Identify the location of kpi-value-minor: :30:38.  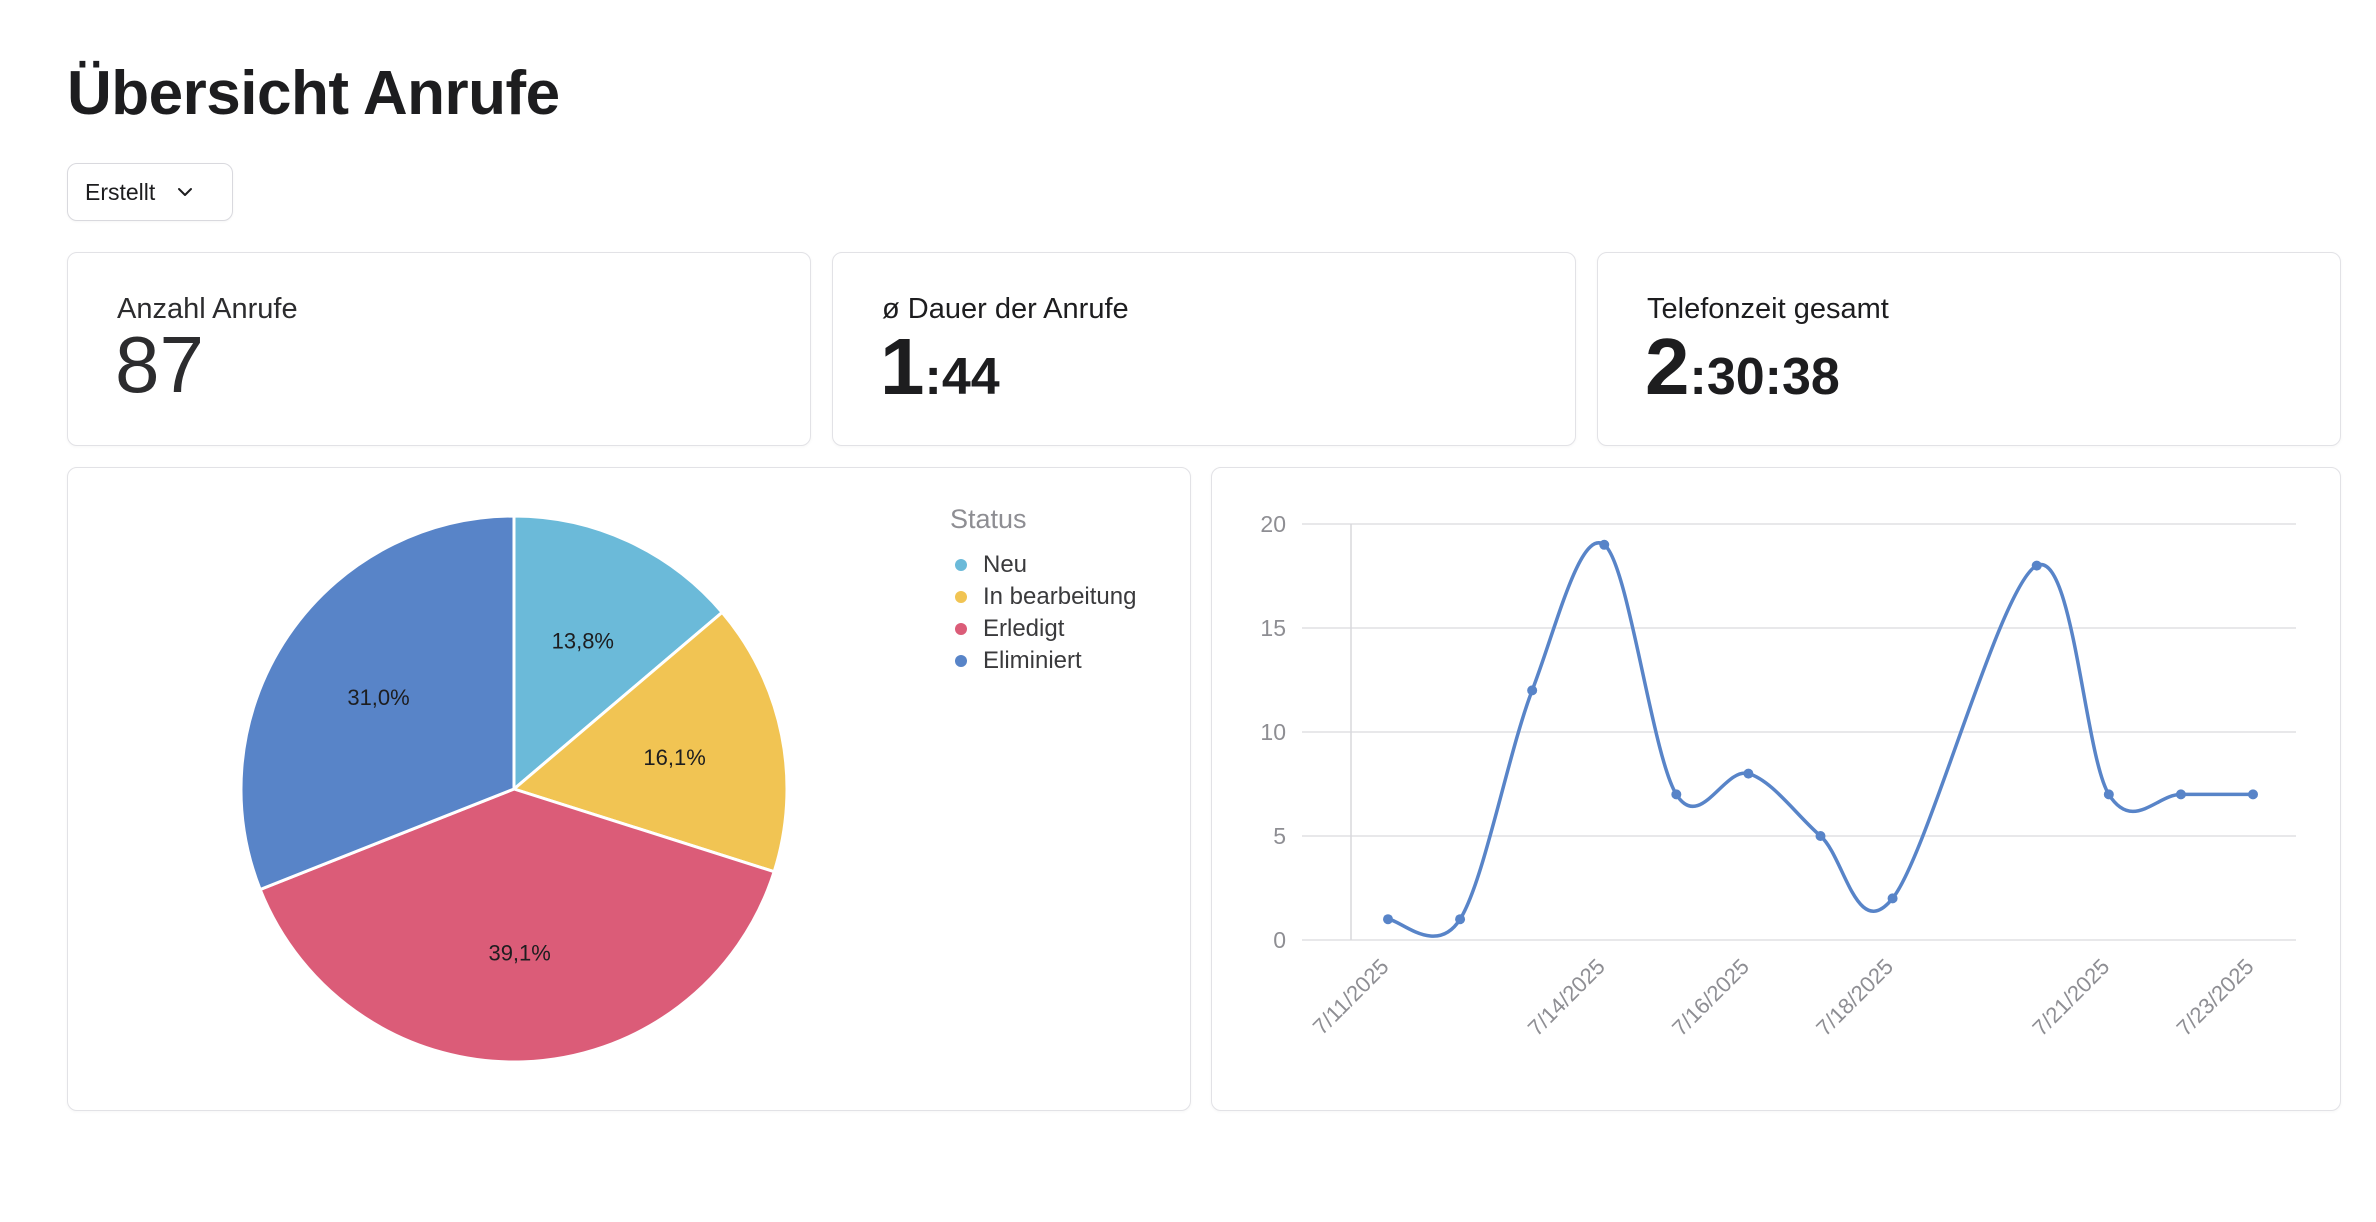
(1764, 377).